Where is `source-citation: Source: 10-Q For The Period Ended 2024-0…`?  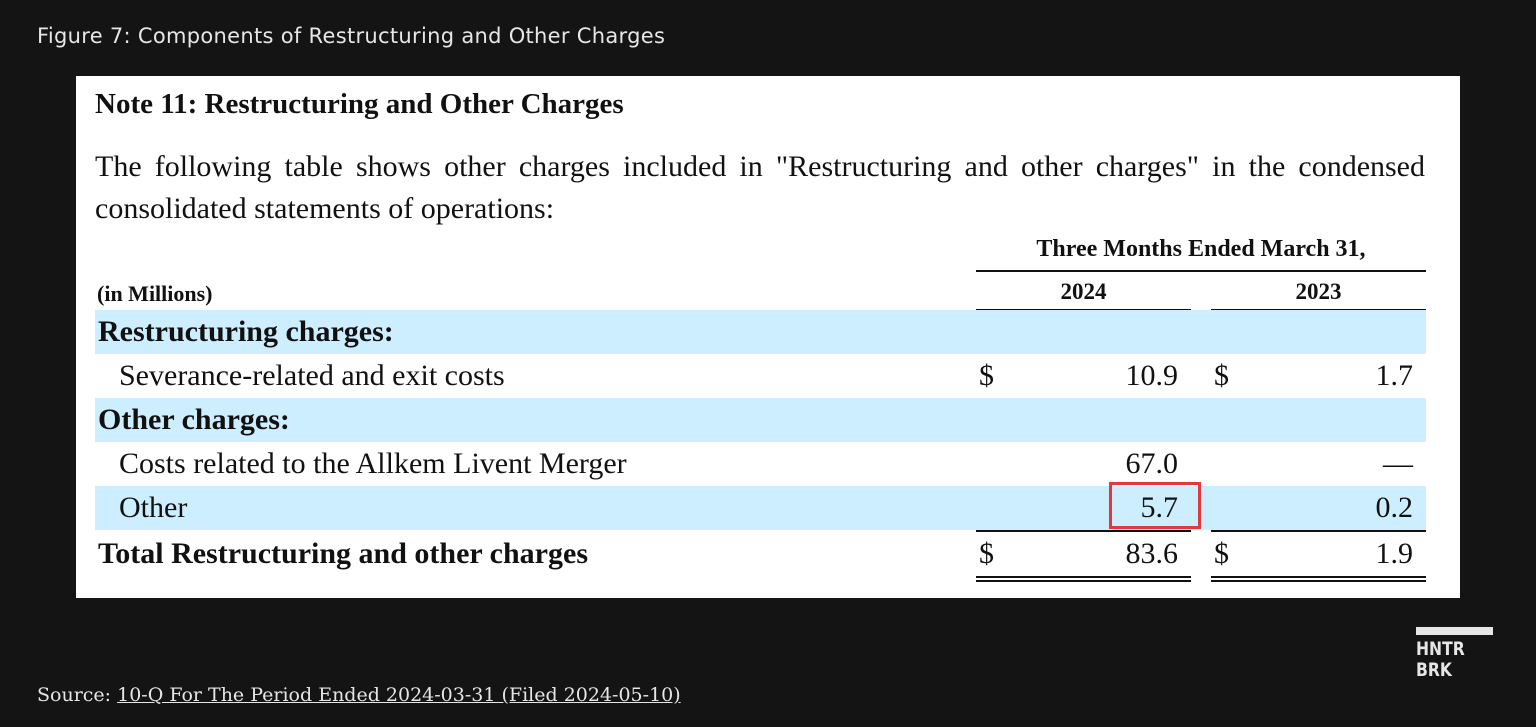 source-citation: Source: 10-Q For The Period Ended 2024-0… is located at coordinates (359, 695).